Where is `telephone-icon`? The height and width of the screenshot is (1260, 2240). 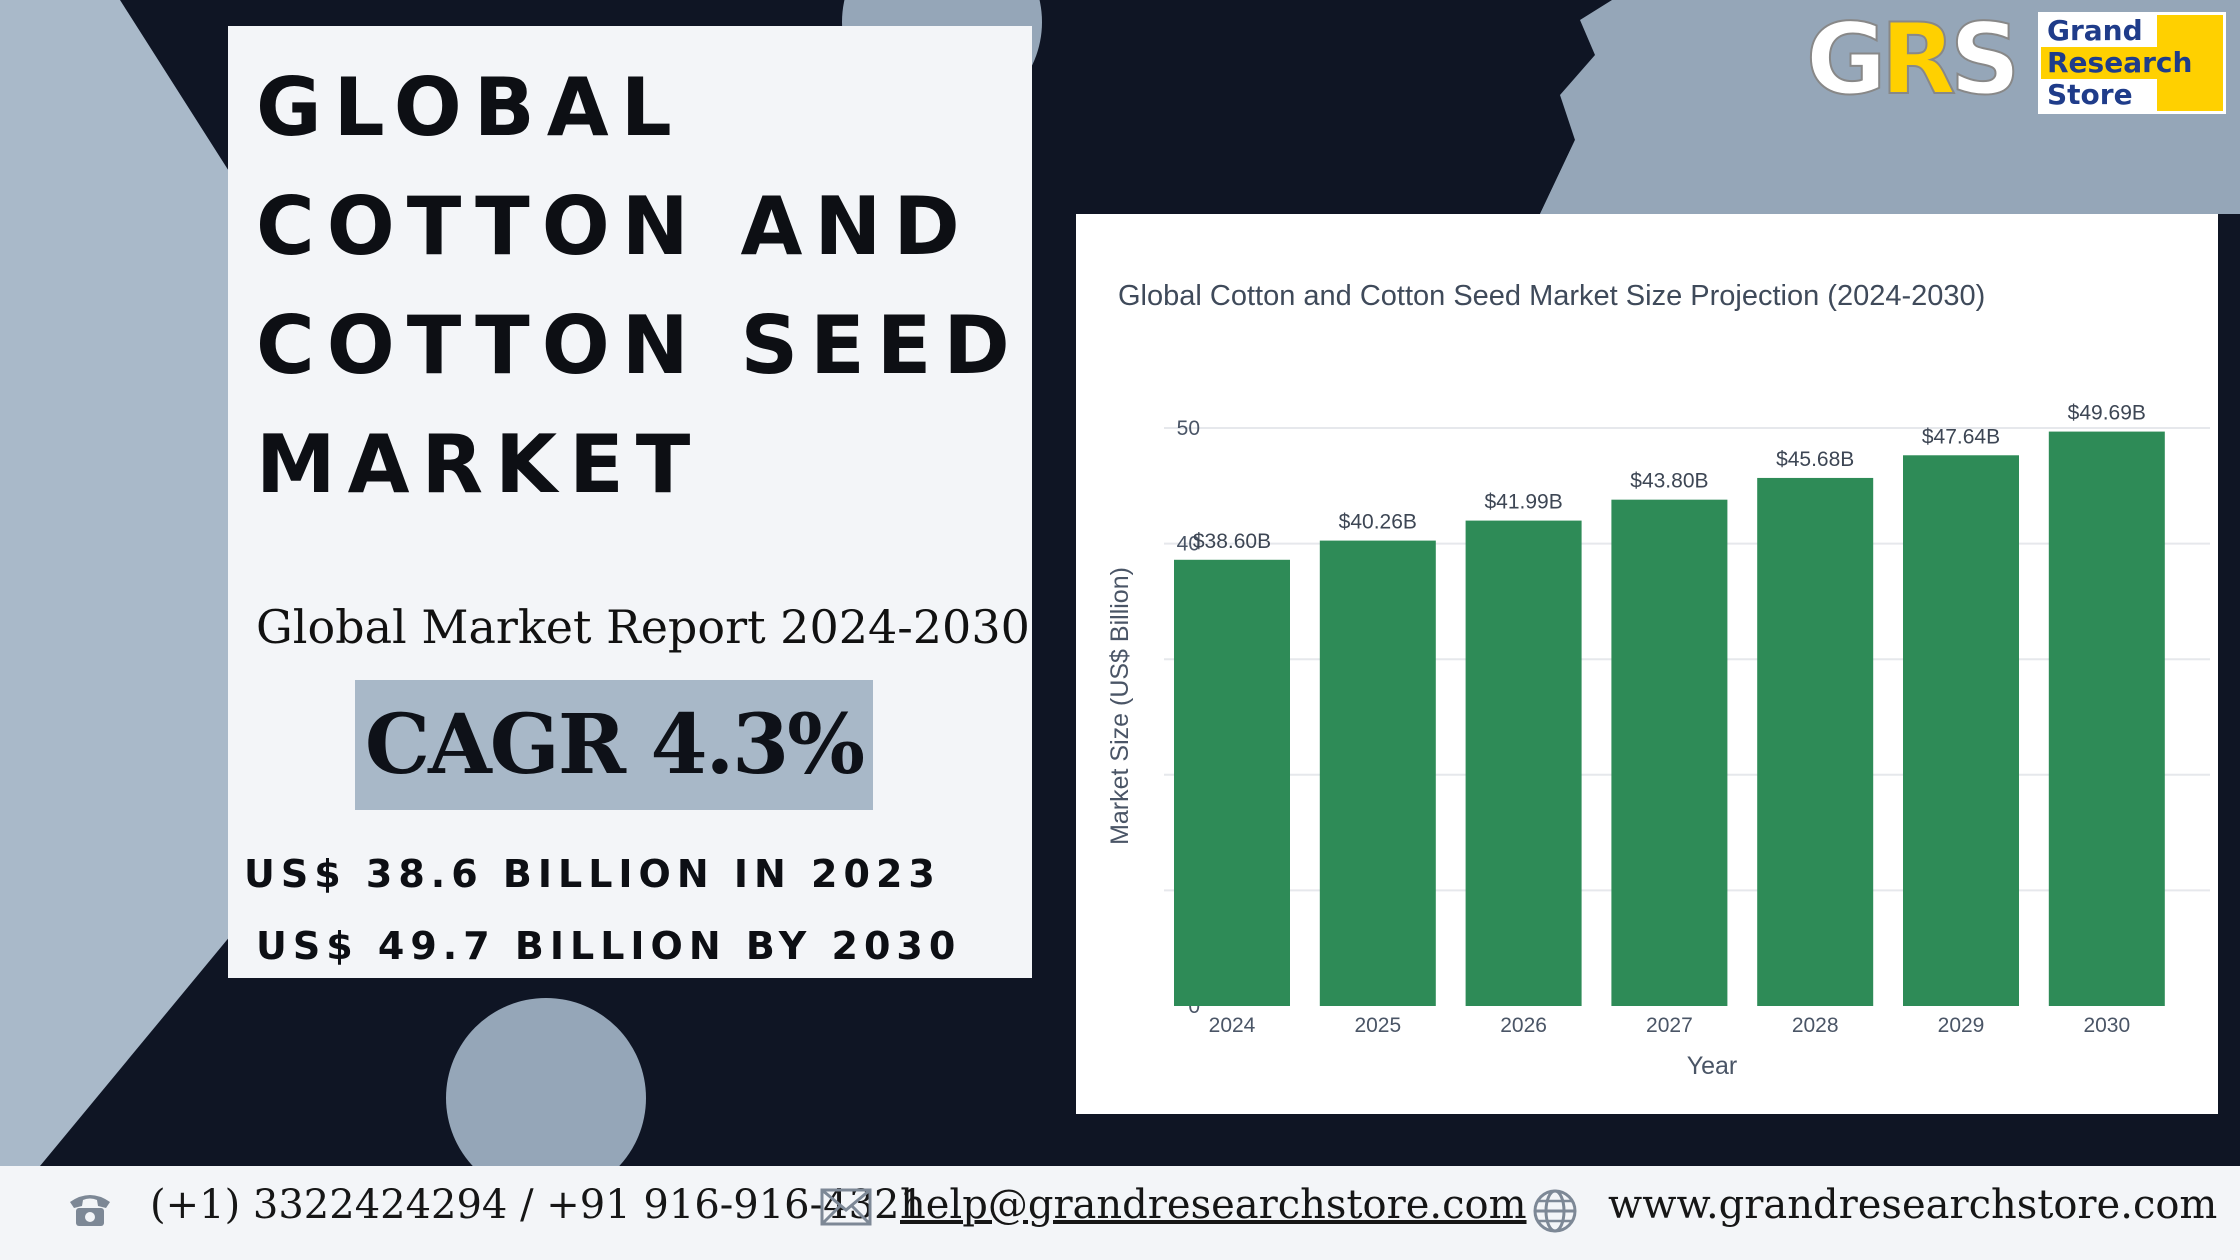 telephone-icon is located at coordinates (90, 1210).